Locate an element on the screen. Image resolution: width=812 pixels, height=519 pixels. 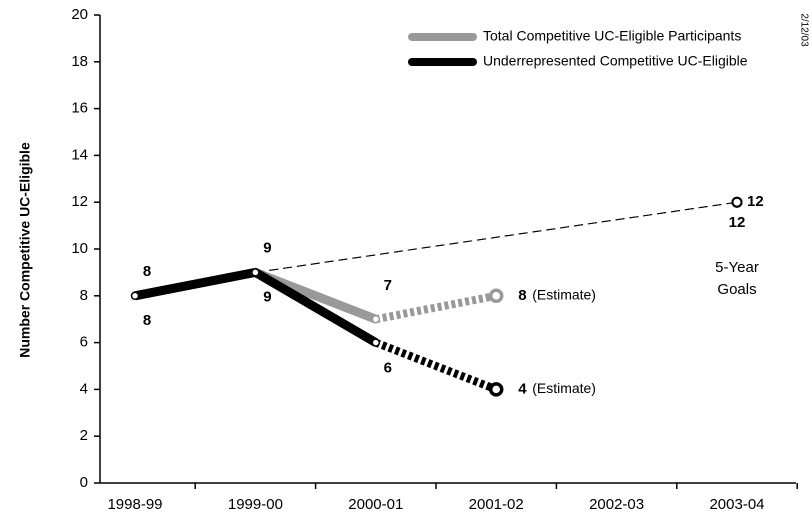
legend-label: Underrepresented Competitive UC-Eligible is located at coordinates (615, 61).